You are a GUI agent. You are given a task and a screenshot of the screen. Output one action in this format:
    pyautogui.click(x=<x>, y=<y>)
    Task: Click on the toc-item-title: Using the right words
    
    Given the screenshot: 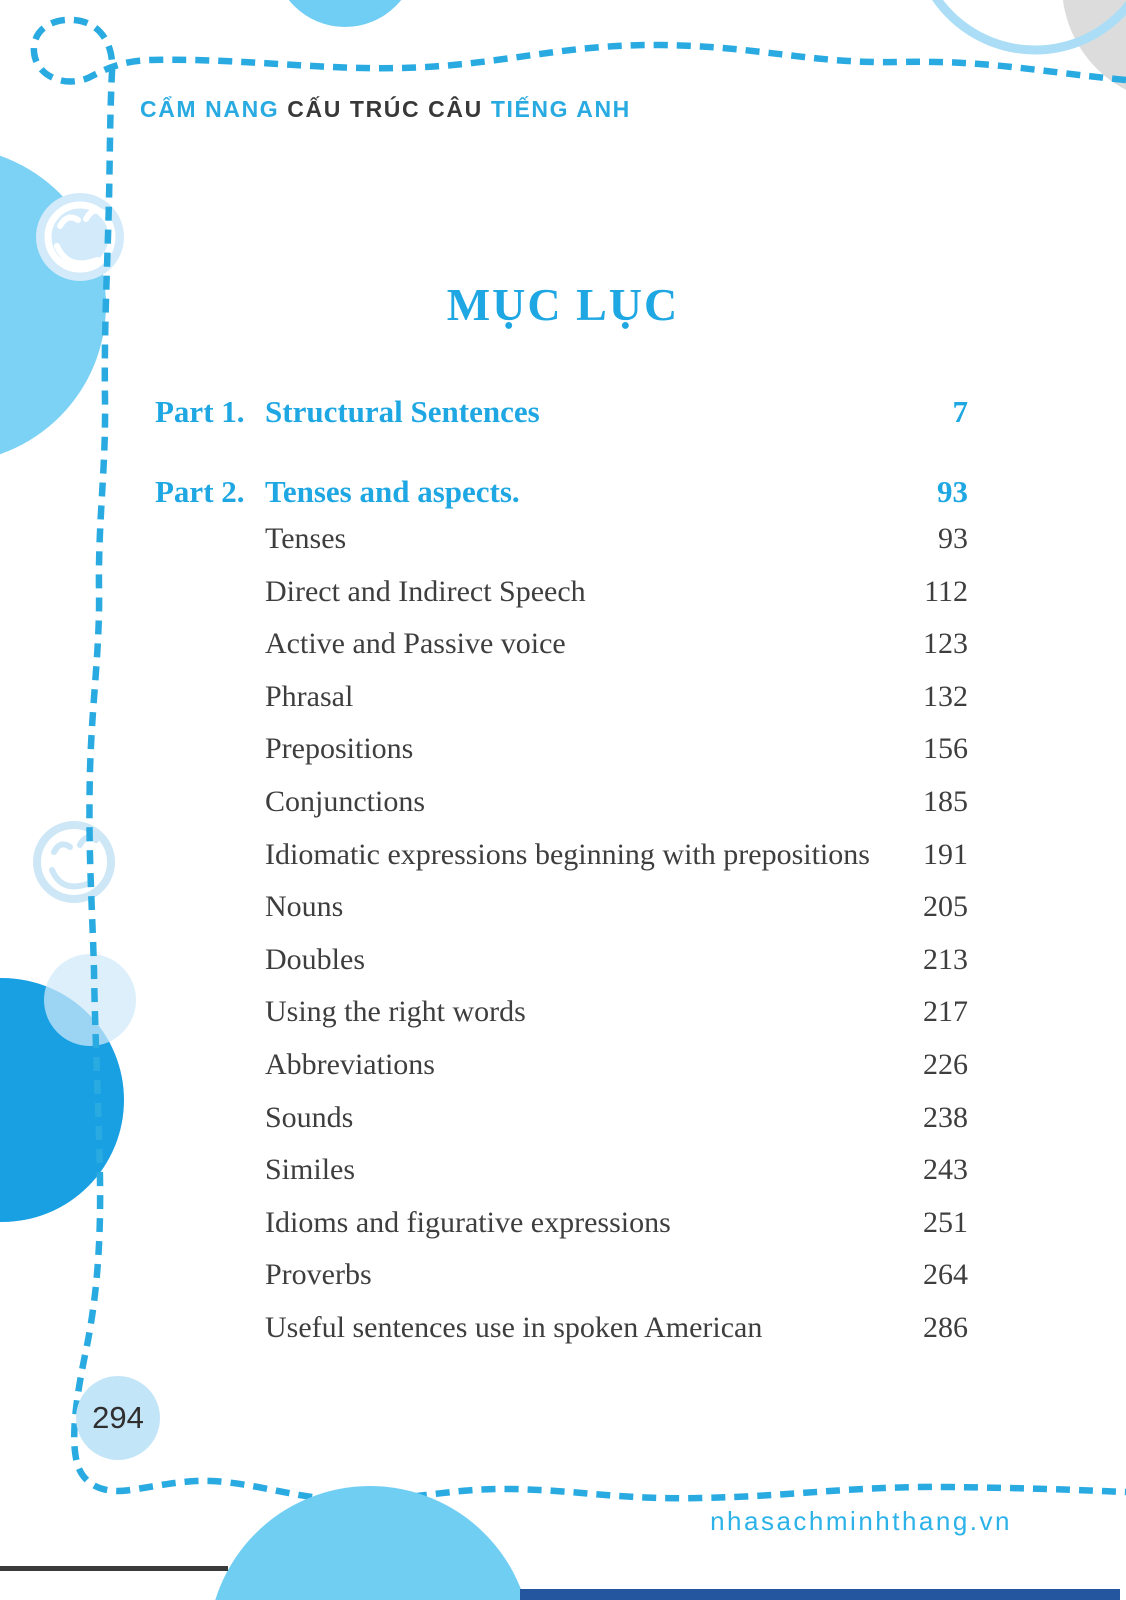 What is the action you would take?
    pyautogui.click(x=395, y=1012)
    